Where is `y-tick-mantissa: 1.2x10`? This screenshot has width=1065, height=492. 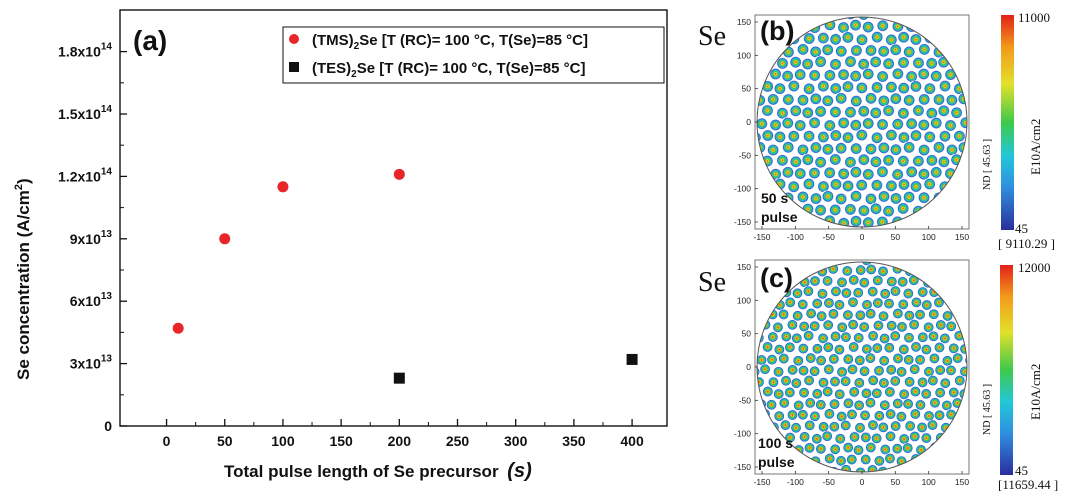 y-tick-mantissa: 1.2x10 is located at coordinates (79, 176).